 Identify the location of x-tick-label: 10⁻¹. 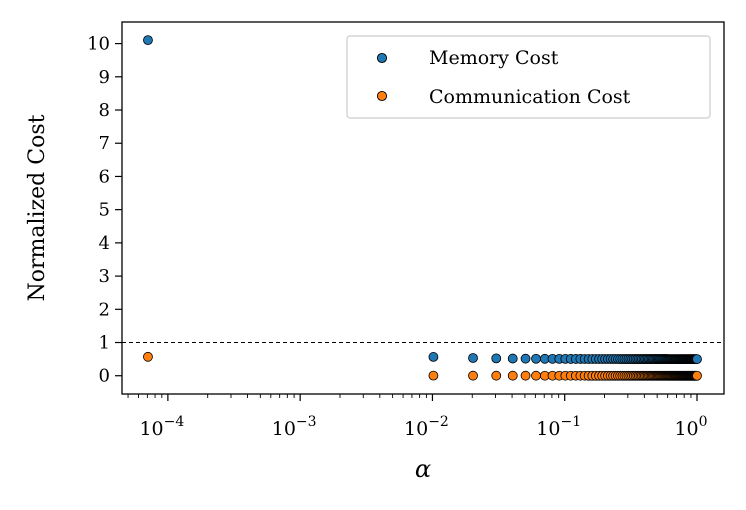
(558, 427).